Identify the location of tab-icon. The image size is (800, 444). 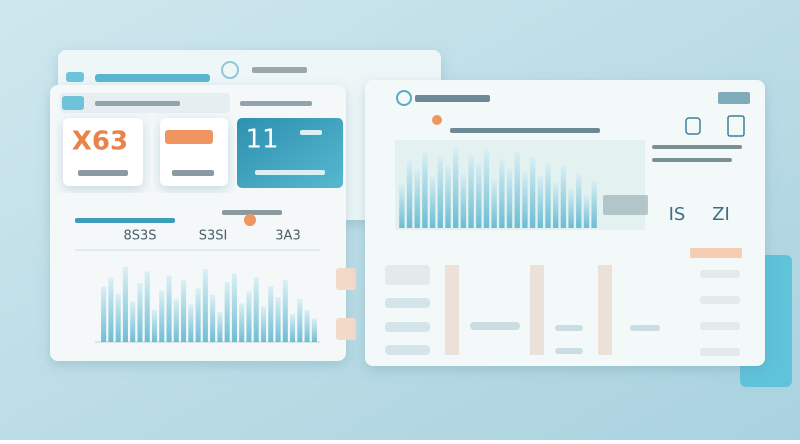
(73, 103).